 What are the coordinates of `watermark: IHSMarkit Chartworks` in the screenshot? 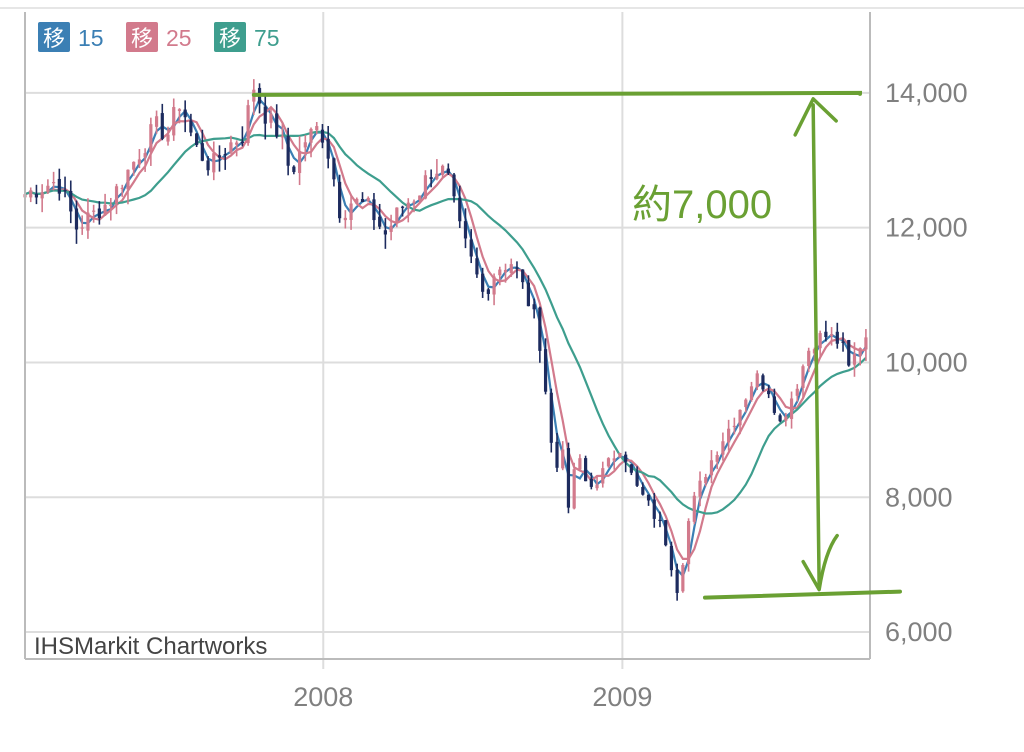 It's located at (150, 646).